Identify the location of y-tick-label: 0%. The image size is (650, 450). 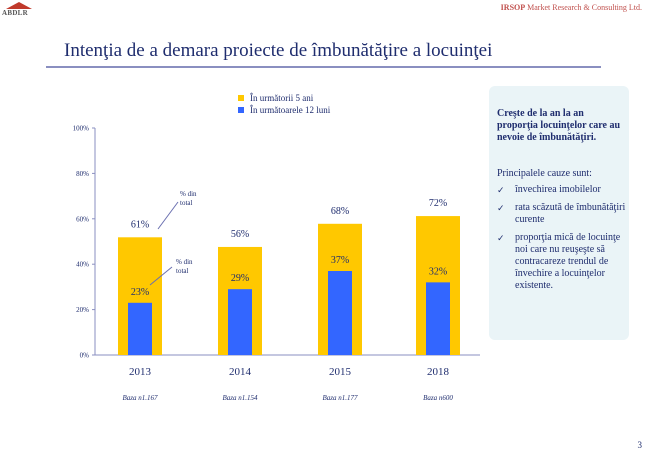
(85, 356).